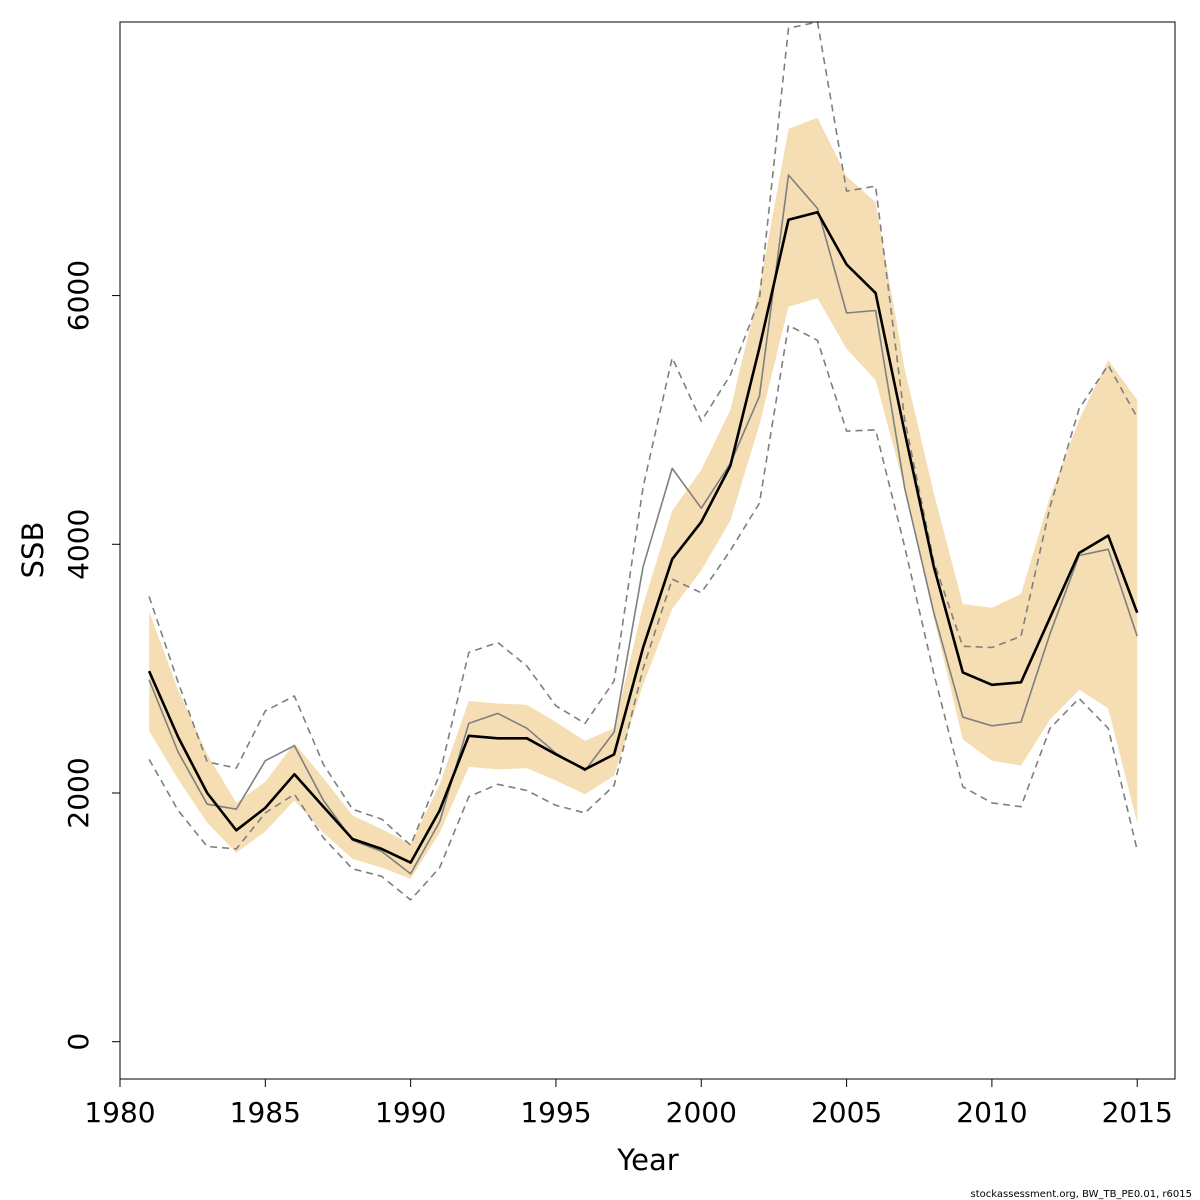  I want to click on y-tick-label: 0, so click(78, 1042).